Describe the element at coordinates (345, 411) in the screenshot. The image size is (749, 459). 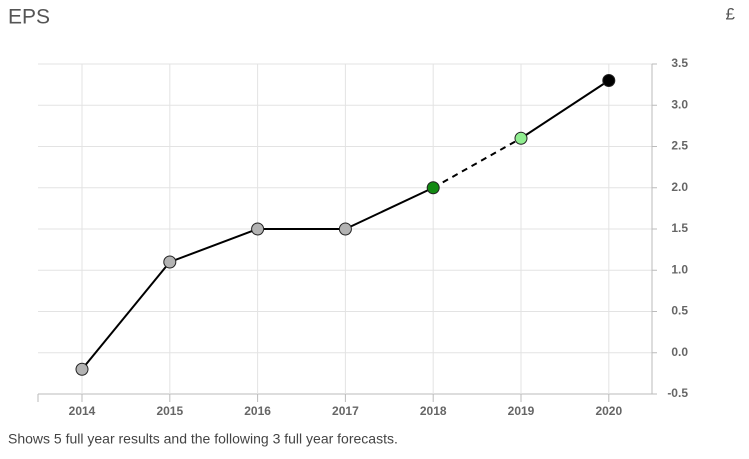
I see `x-tick-label: 2017` at that location.